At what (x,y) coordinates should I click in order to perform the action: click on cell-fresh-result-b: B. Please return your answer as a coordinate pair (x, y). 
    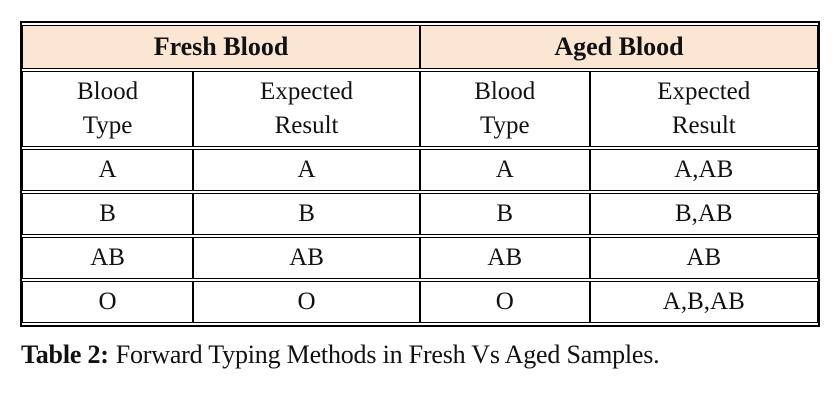
    Looking at the image, I should click on (306, 214).